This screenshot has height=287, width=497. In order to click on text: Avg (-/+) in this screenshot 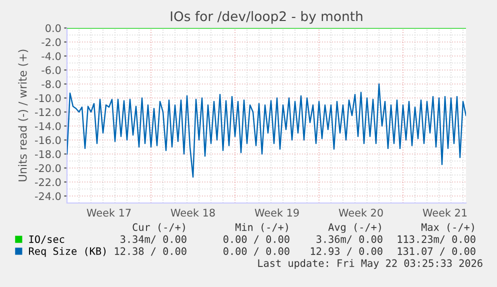, I will do `click(354, 228)`.